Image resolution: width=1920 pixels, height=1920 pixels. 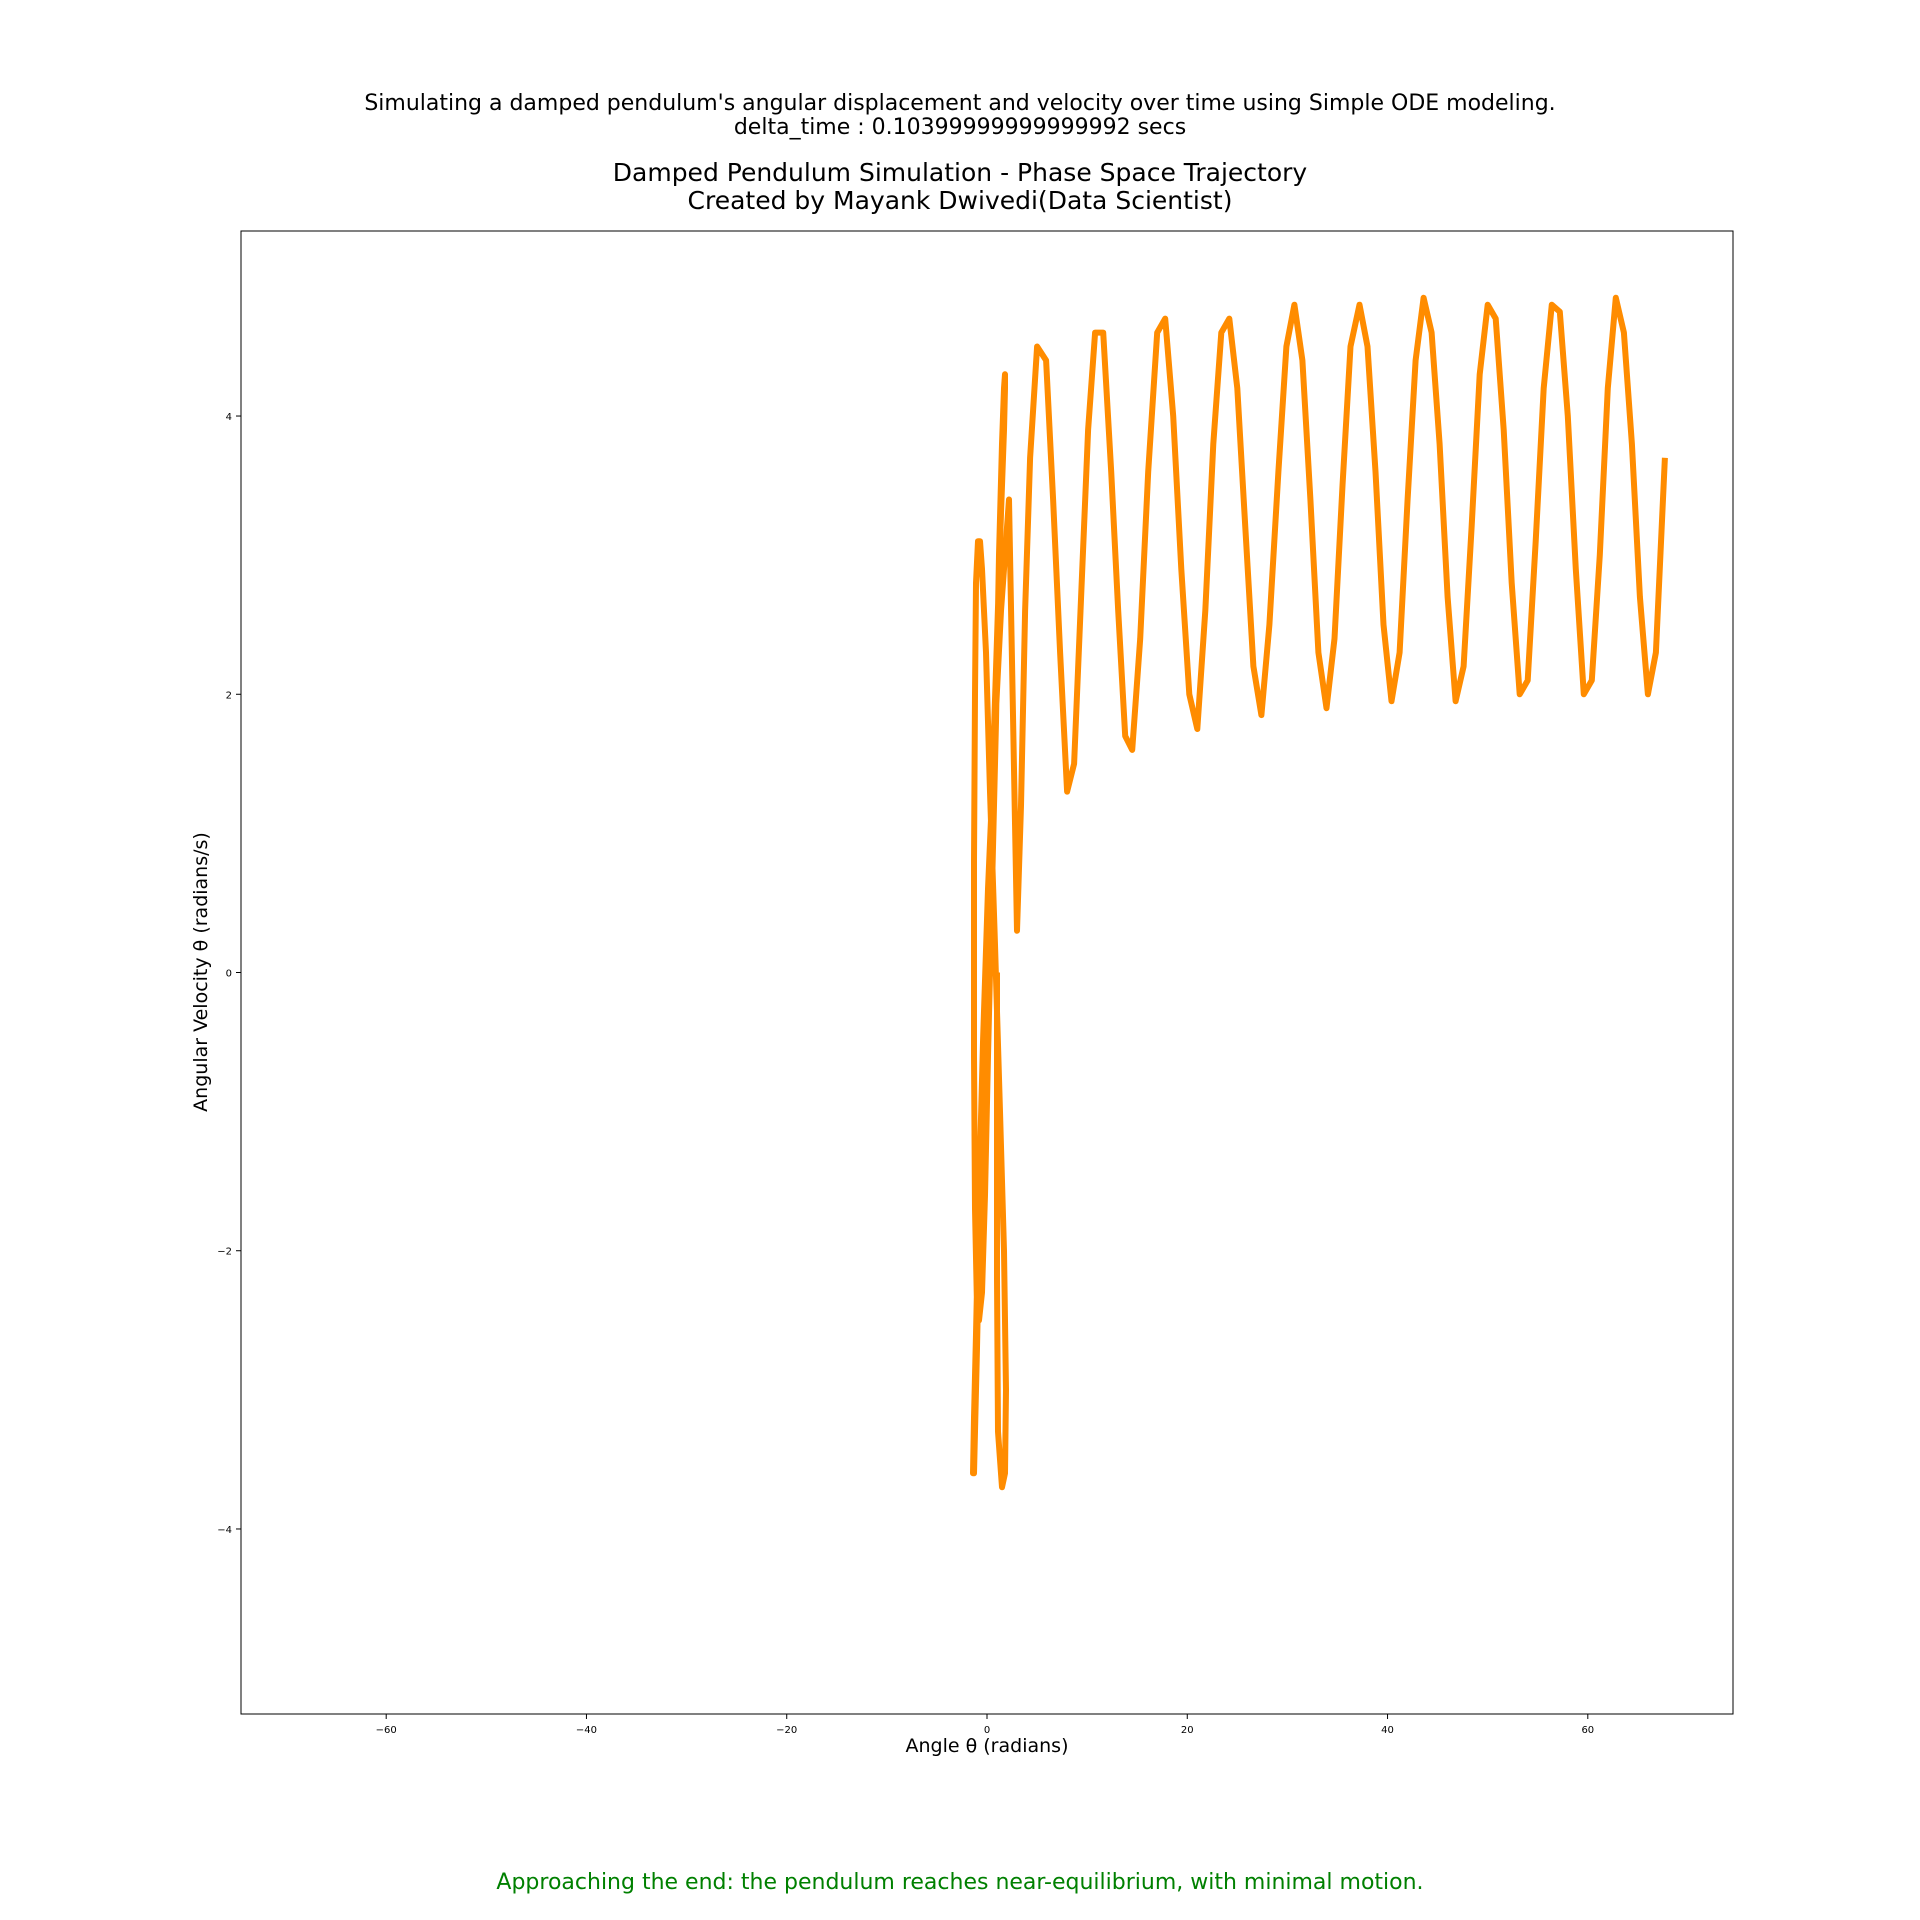 I want to click on y-axis-ticks: −4 −2 0 2 4, so click(x=229, y=974).